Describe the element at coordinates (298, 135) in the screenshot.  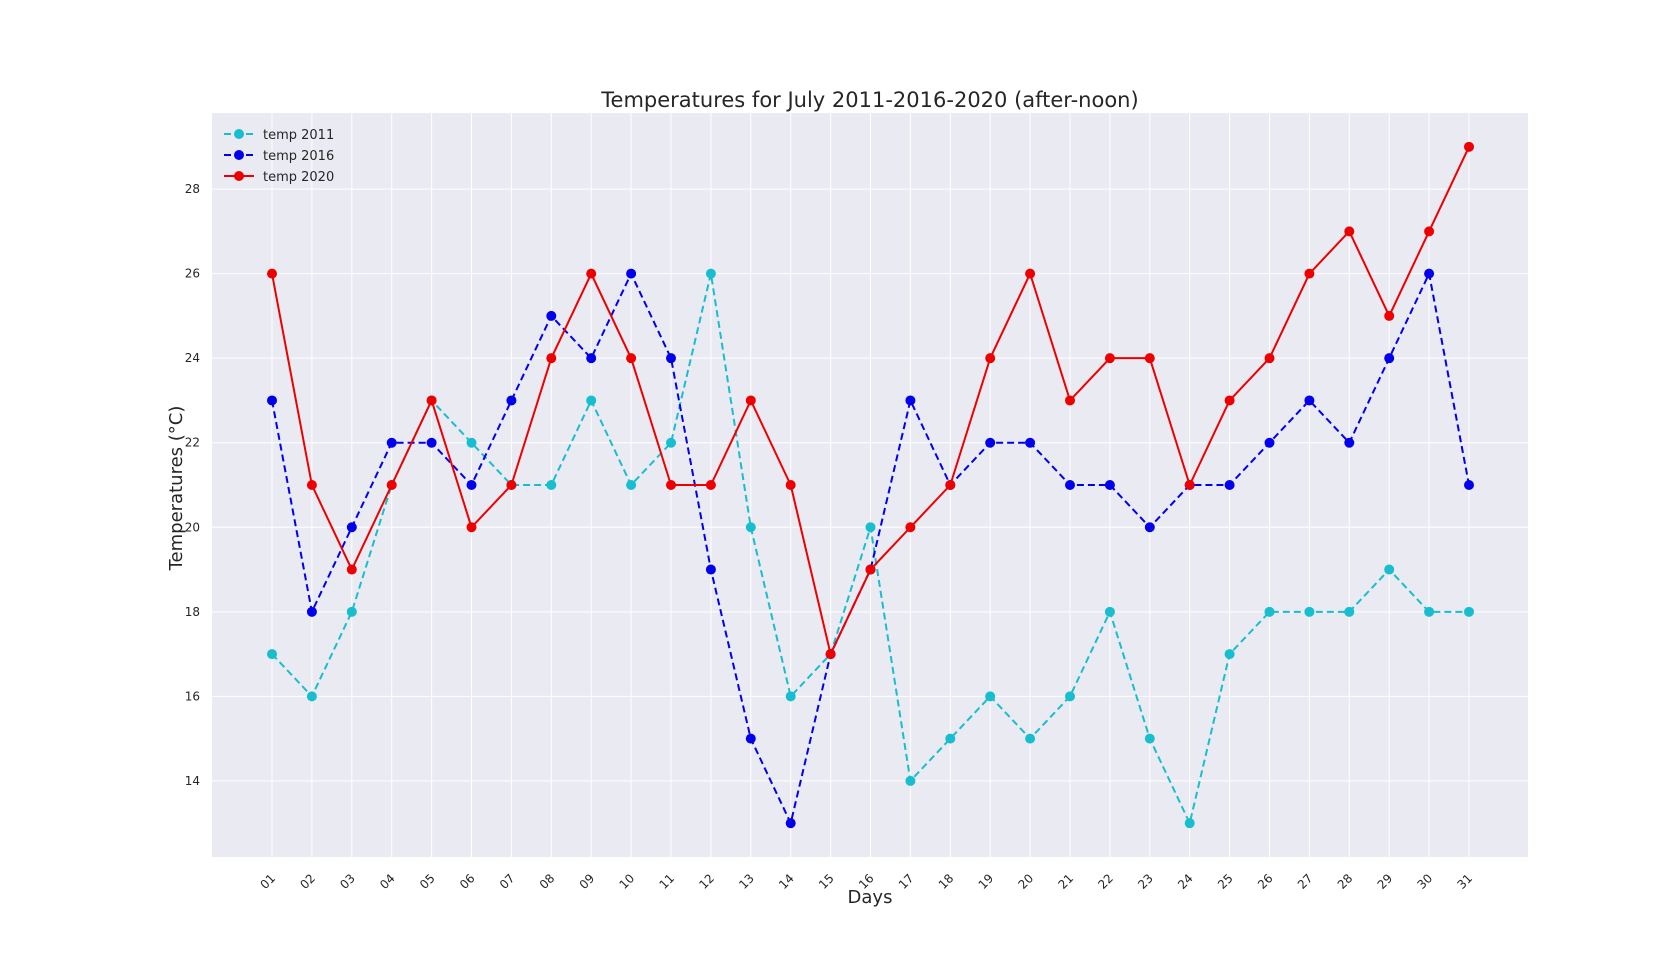
I see `legend-label: temp 2011` at that location.